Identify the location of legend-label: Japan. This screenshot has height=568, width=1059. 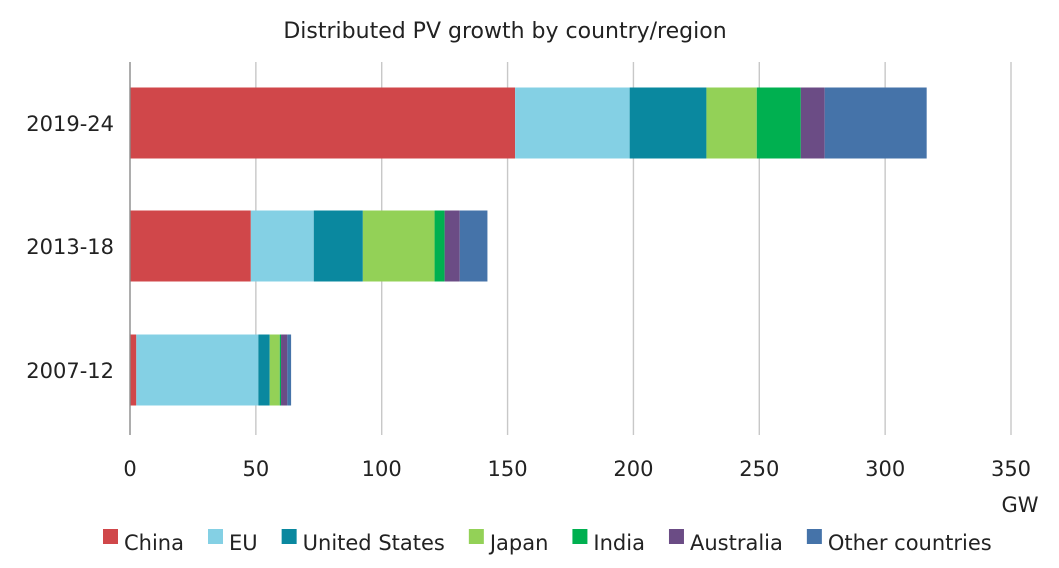
(518, 543).